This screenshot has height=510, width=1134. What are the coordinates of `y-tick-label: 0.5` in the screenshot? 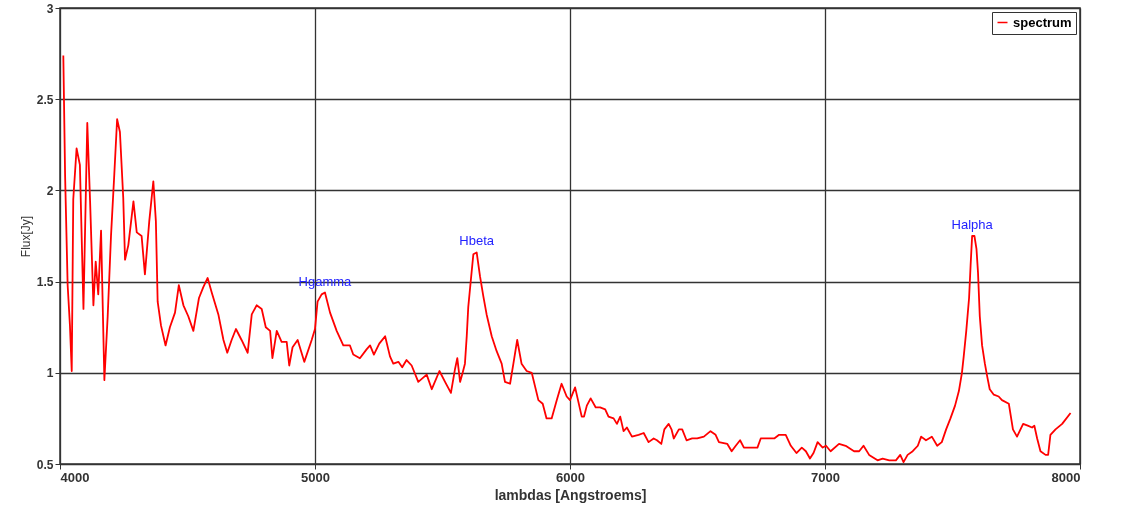 It's located at (45, 464).